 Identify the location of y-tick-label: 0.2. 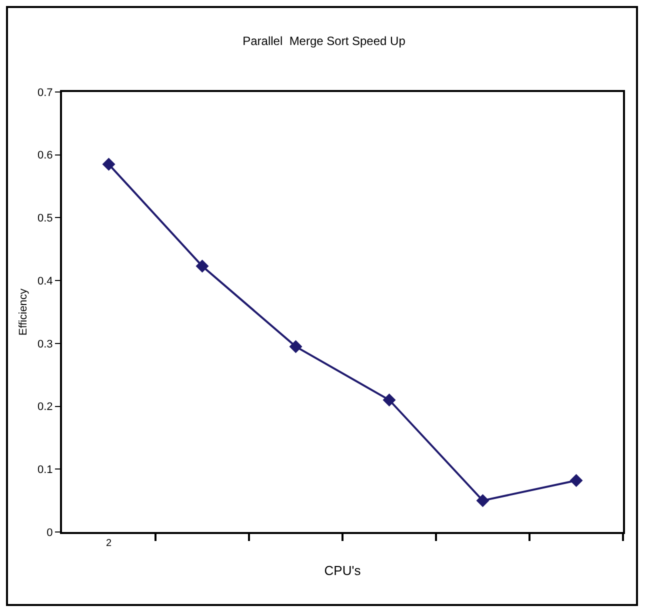
(45, 407).